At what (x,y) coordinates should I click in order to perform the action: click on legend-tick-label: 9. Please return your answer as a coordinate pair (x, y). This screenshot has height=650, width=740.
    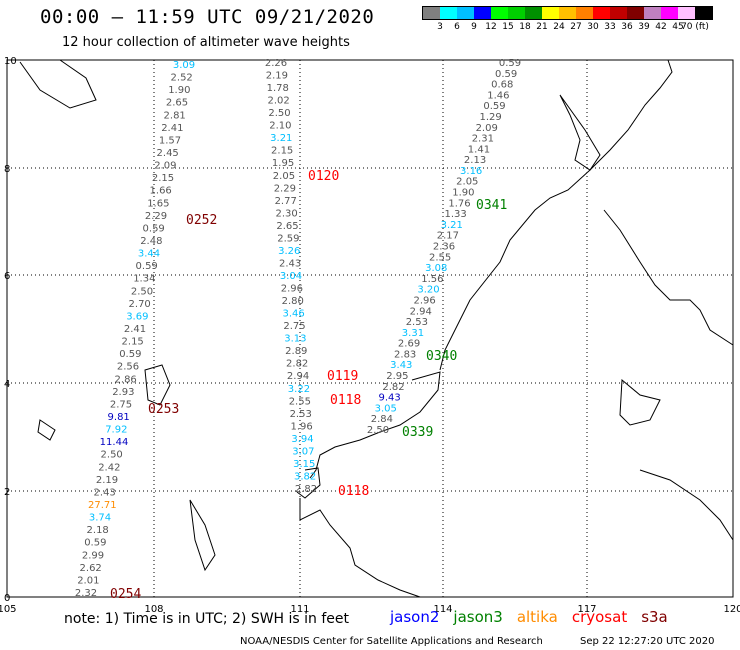
    Looking at the image, I should click on (474, 27).